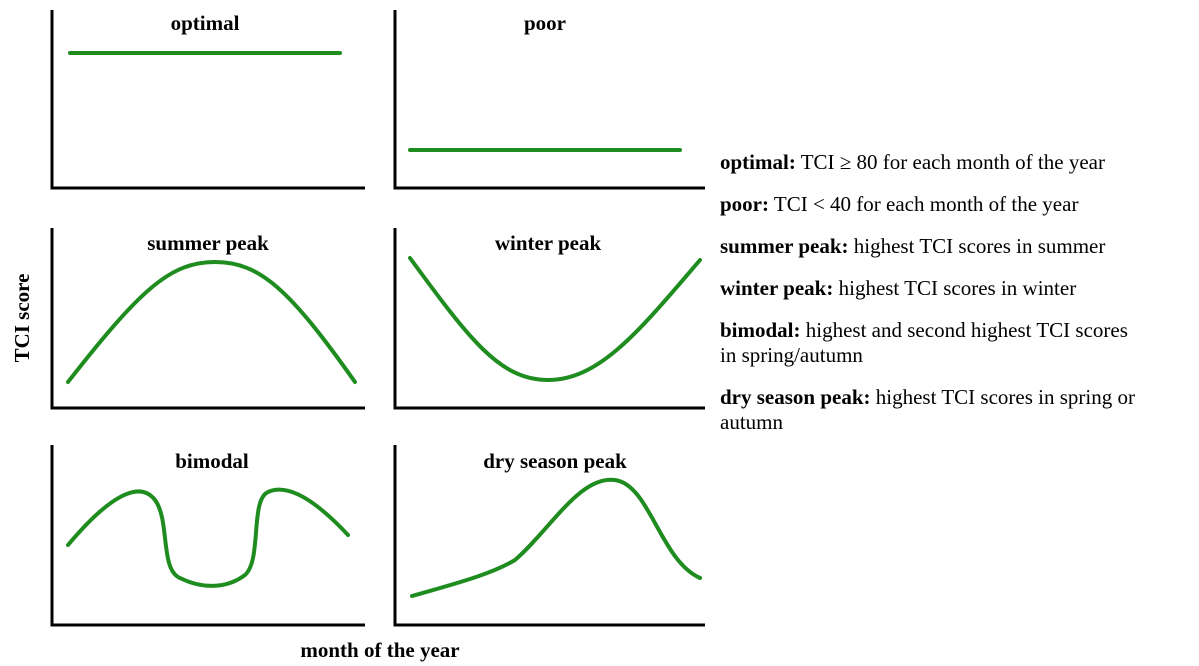  Describe the element at coordinates (379, 650) in the screenshot. I see `x-axis-label: month of the year` at that location.